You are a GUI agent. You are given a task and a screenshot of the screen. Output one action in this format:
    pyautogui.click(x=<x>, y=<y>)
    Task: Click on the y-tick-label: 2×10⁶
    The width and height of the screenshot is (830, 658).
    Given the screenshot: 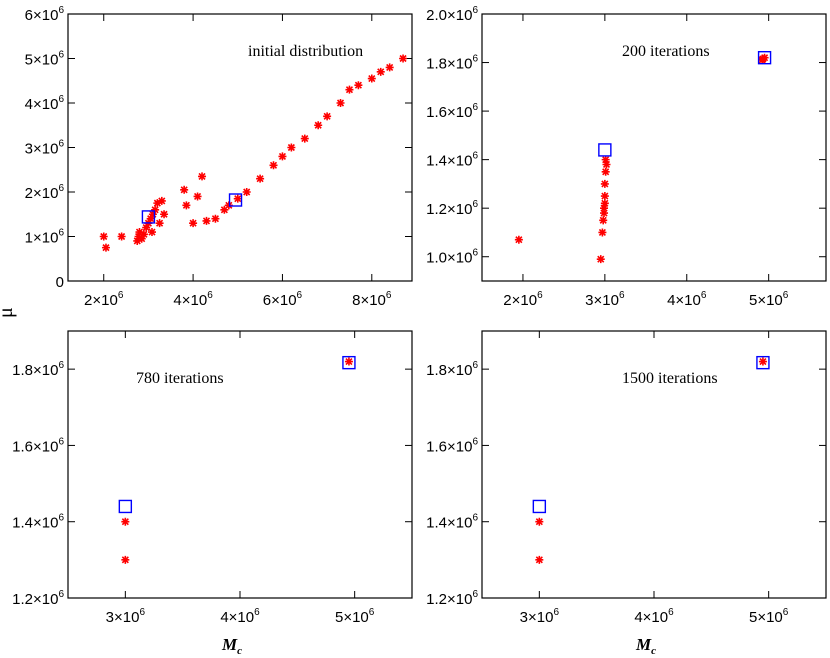 What is the action you would take?
    pyautogui.click(x=45, y=192)
    